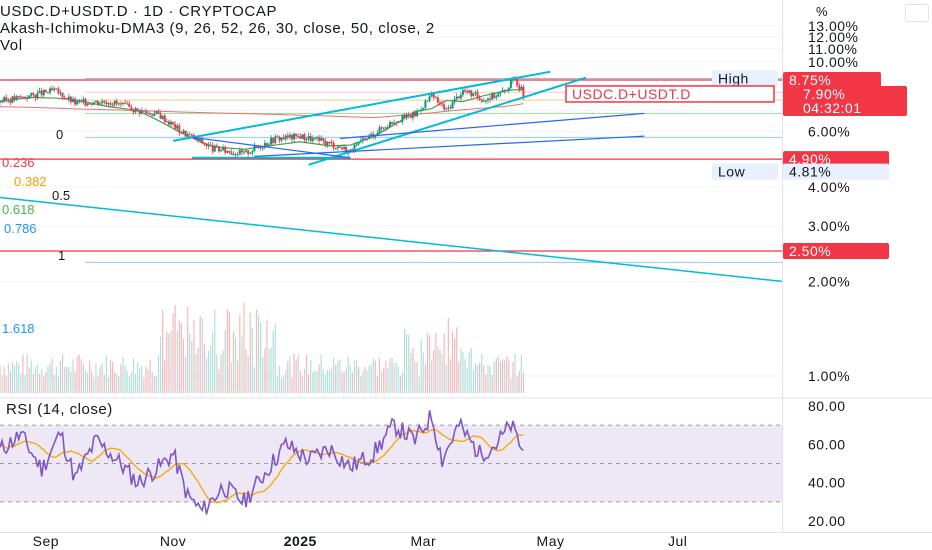 Image resolution: width=932 pixels, height=550 pixels. I want to click on price-tick-label: 1.00%, so click(829, 376).